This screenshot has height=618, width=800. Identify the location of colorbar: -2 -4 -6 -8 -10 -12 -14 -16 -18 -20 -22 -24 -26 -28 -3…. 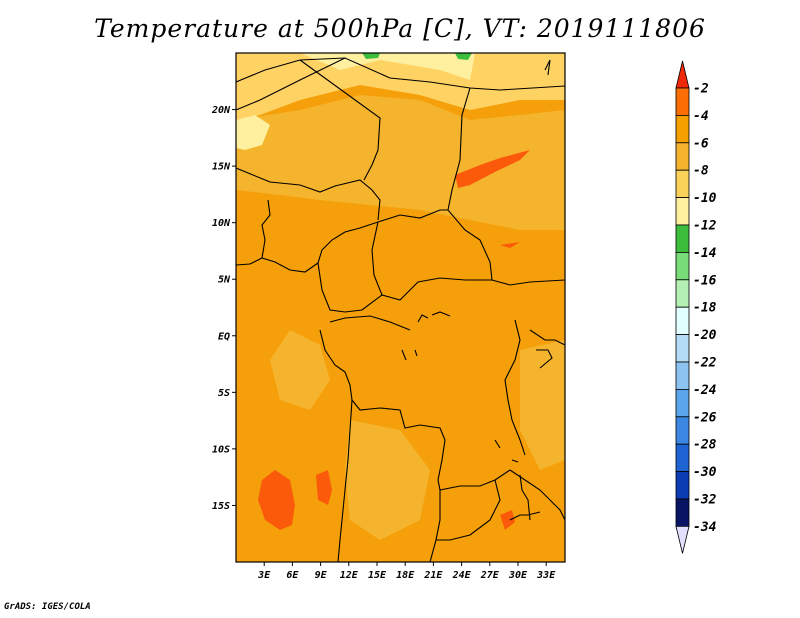
(696, 307).